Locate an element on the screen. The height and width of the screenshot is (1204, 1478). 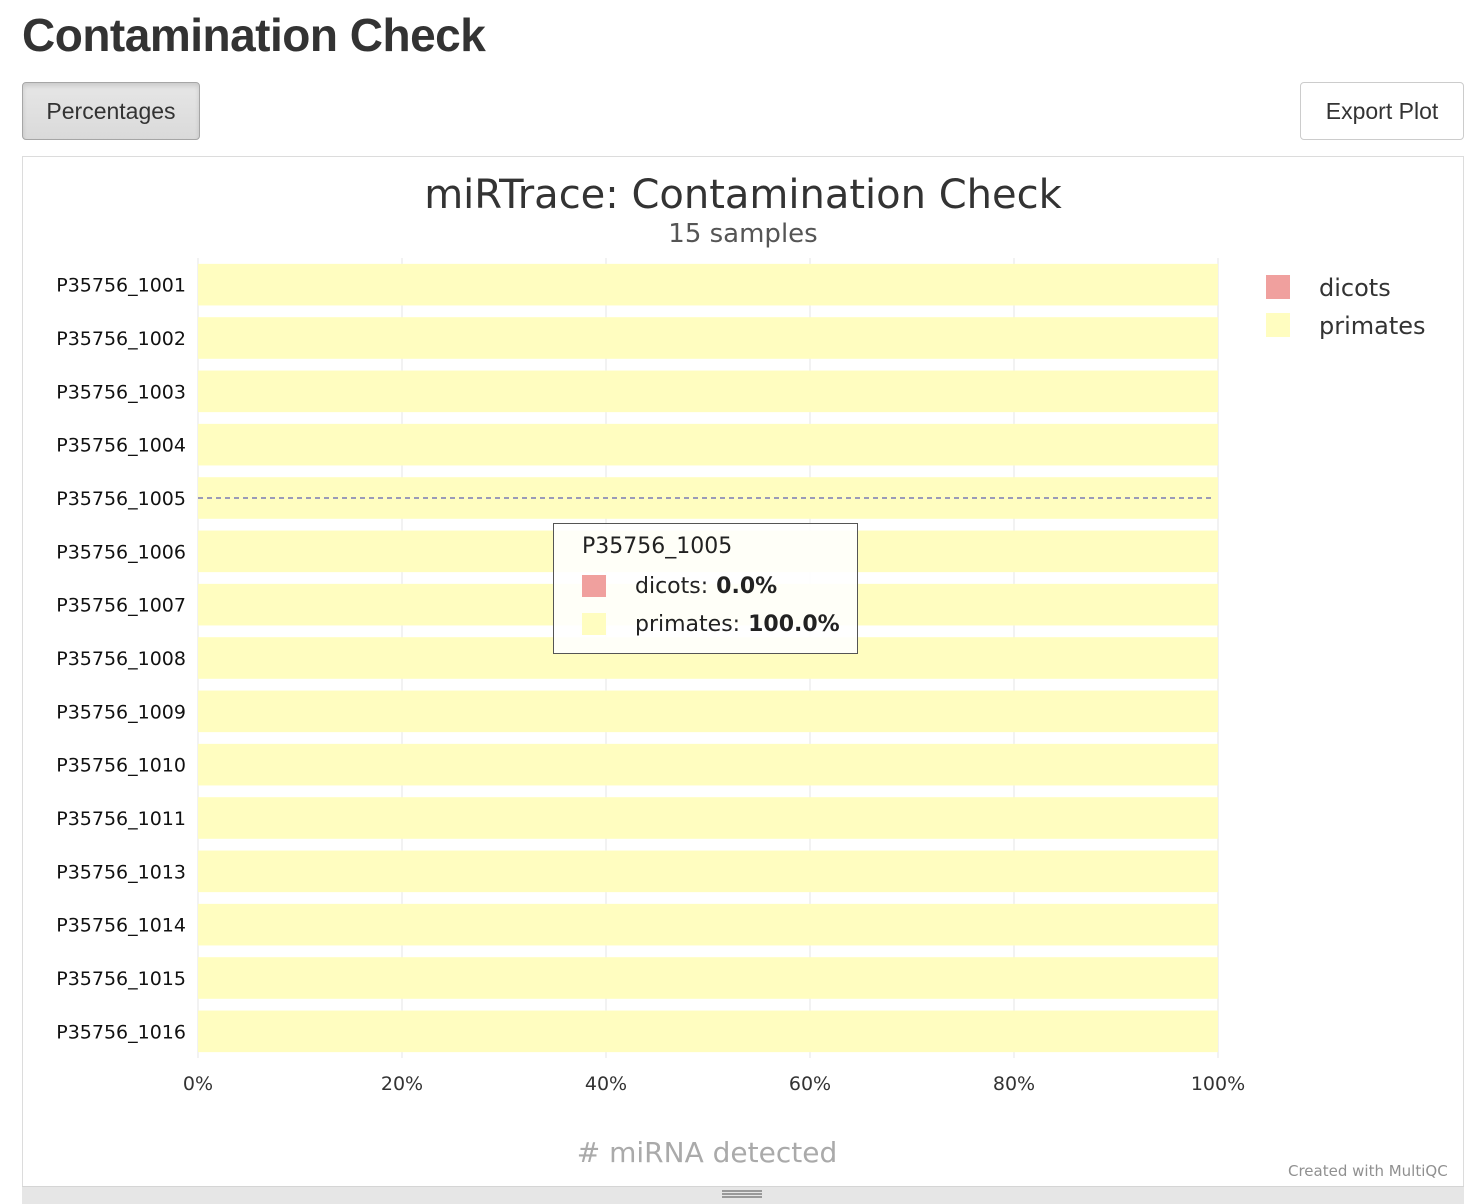
tooltip-swatch-primates is located at coordinates (594, 624).